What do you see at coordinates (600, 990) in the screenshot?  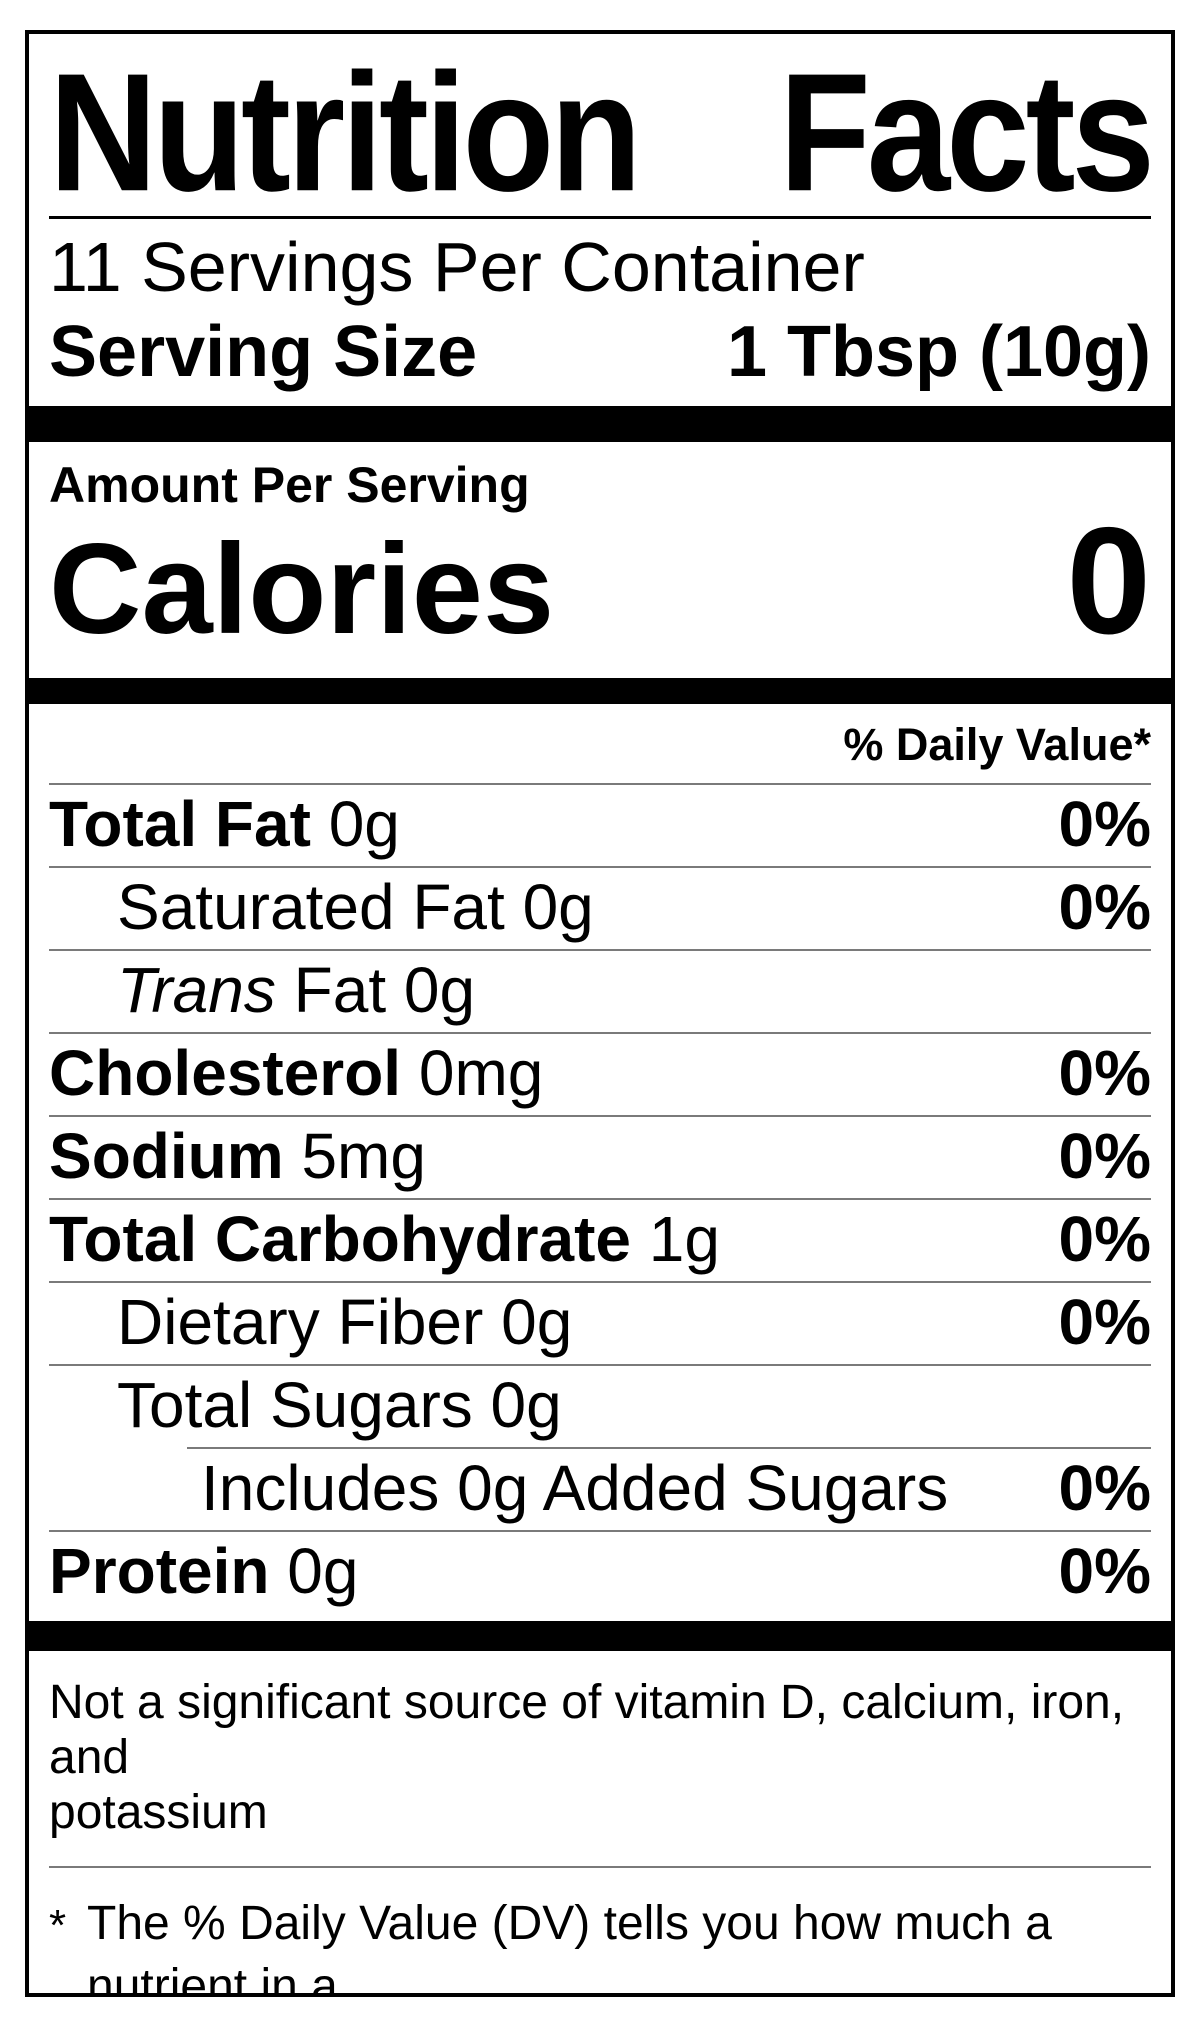 I see `nutrient-row: Trans Fat 0g` at bounding box center [600, 990].